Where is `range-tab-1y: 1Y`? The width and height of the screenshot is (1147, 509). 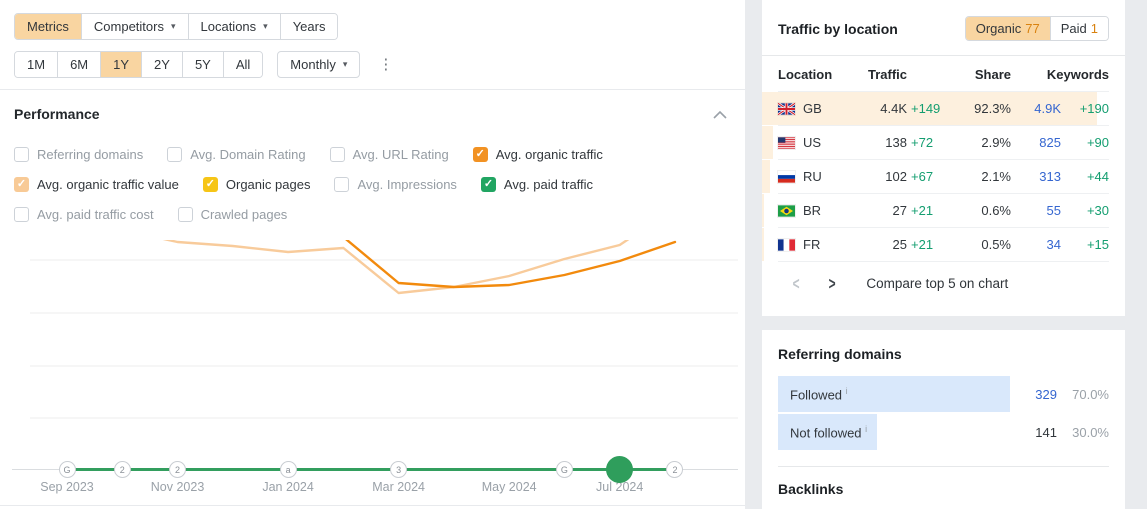 range-tab-1y: 1Y is located at coordinates (121, 64).